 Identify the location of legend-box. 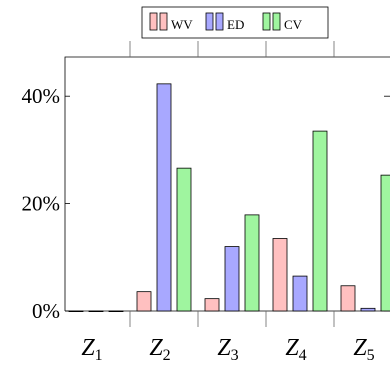
(235, 22).